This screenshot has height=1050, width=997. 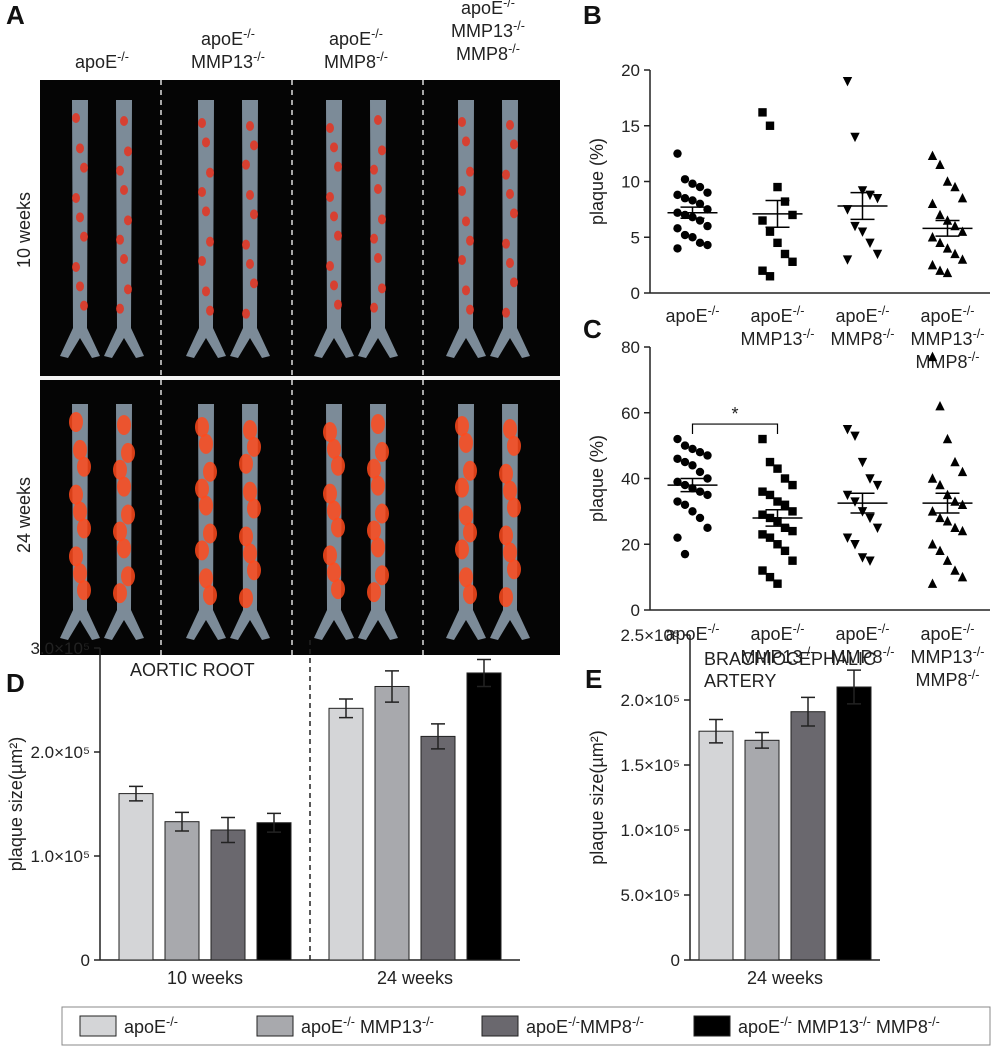 I want to click on y-axis-label: plaque size(µm²), so click(x=597, y=797).